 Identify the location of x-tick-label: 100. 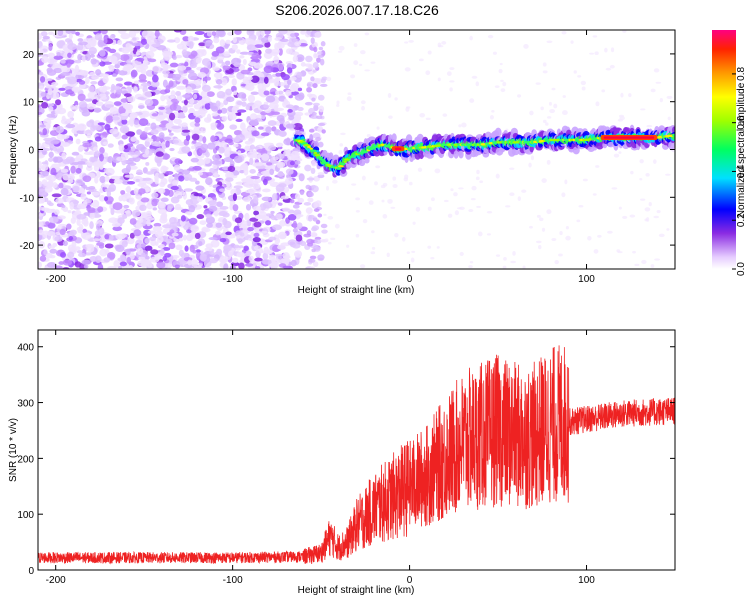
(586, 279).